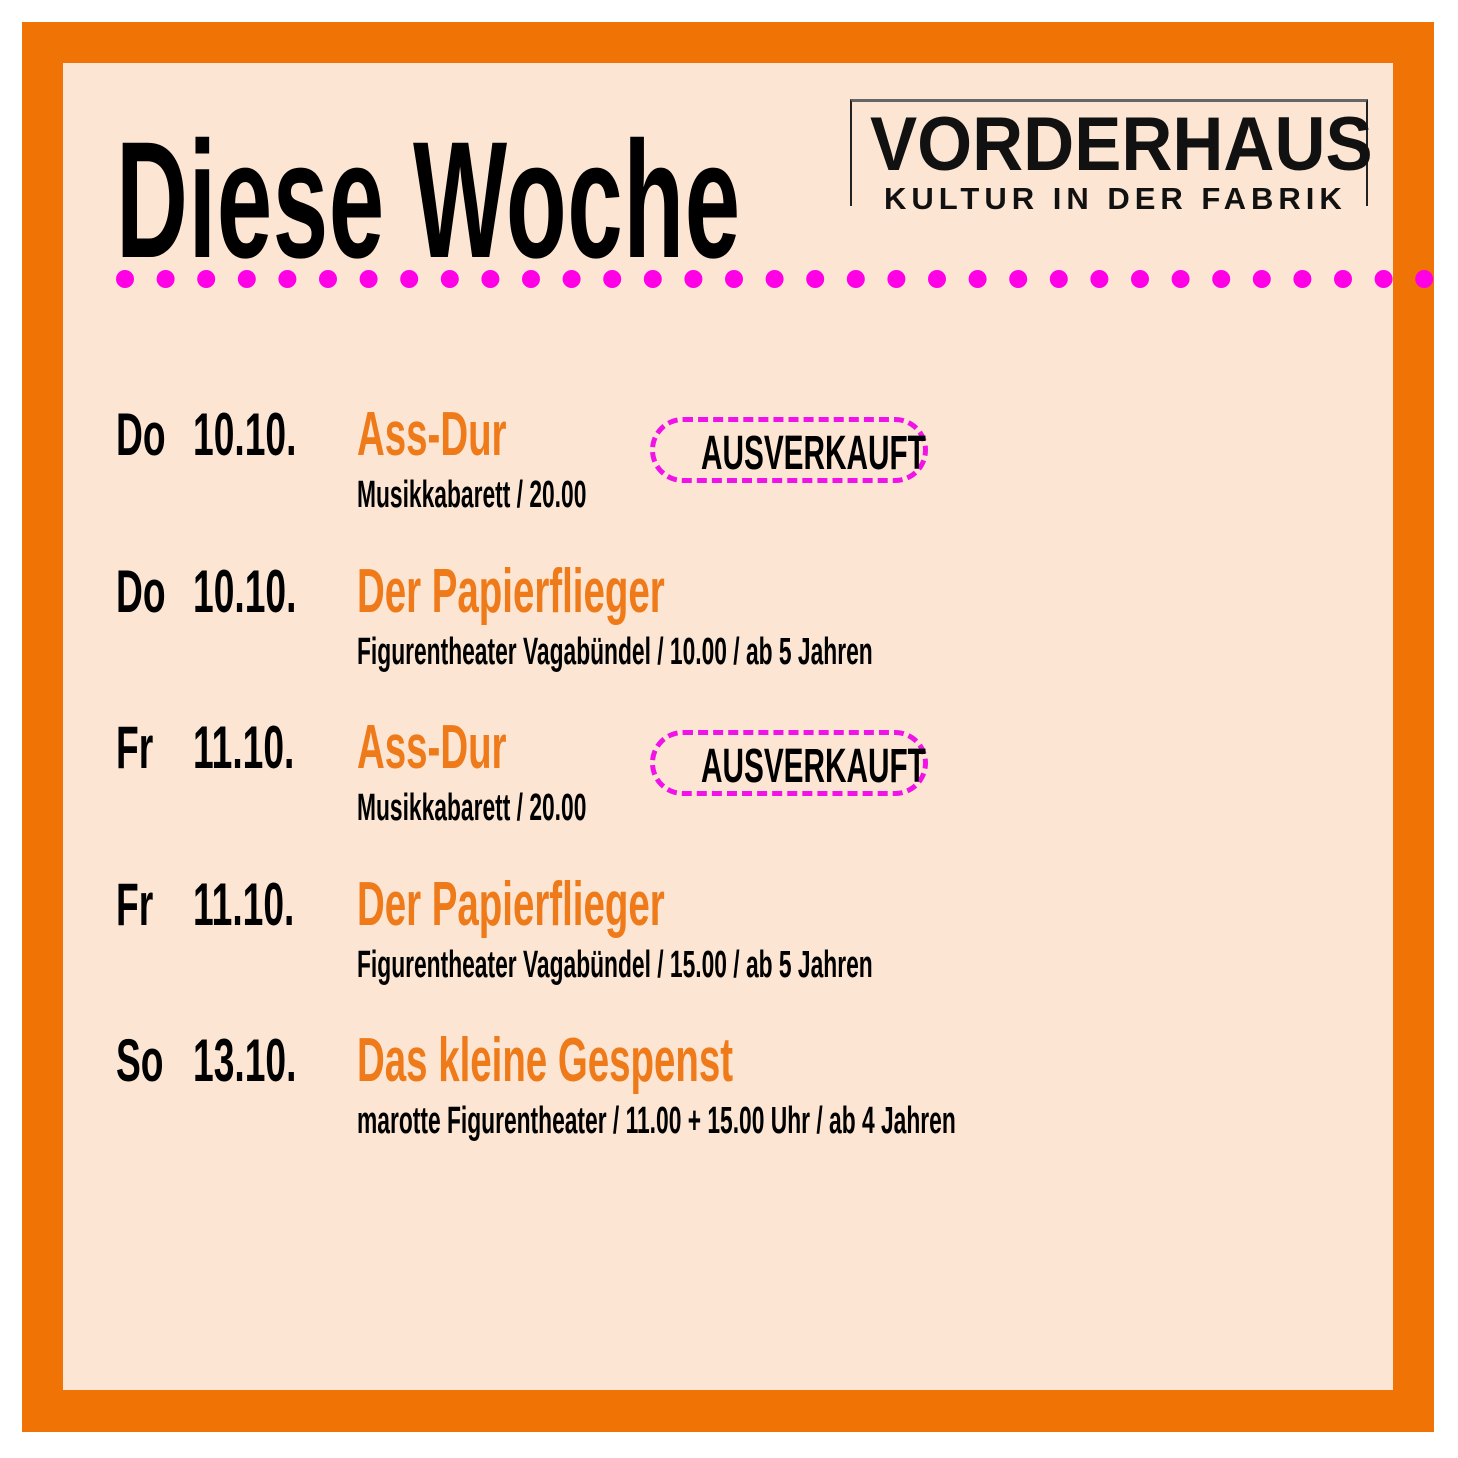 This screenshot has width=1458, height=1458. Describe the element at coordinates (1108, 201) in the screenshot. I see `logo-frame-gap` at that location.